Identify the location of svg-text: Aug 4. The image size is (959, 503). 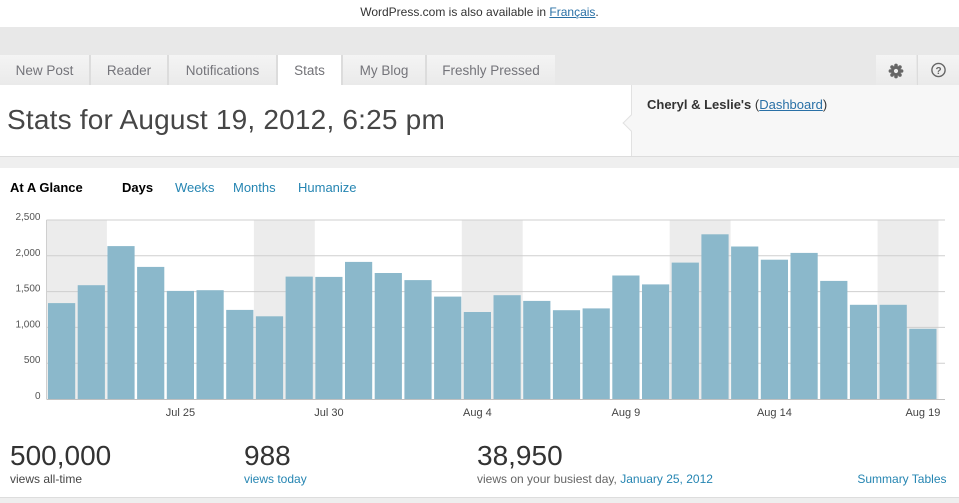
(477, 413).